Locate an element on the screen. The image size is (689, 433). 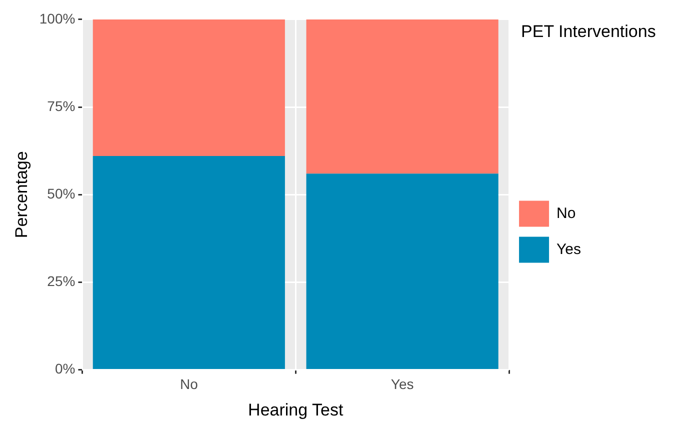
legend-label: Yes is located at coordinates (569, 249).